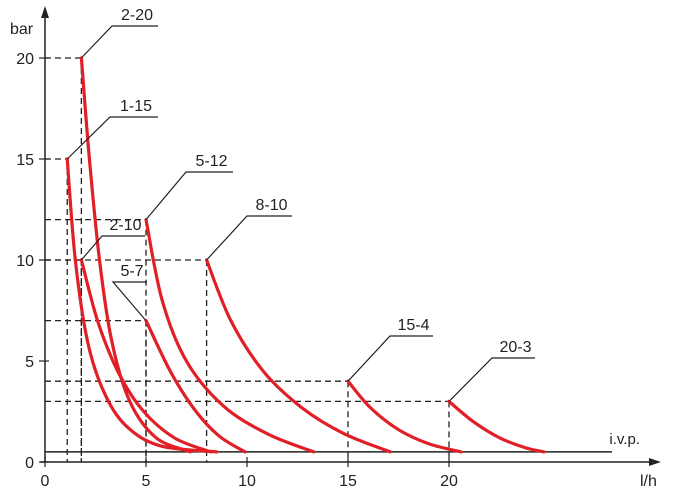  Describe the element at coordinates (25, 160) in the screenshot. I see `y-tick-label: 15` at that location.